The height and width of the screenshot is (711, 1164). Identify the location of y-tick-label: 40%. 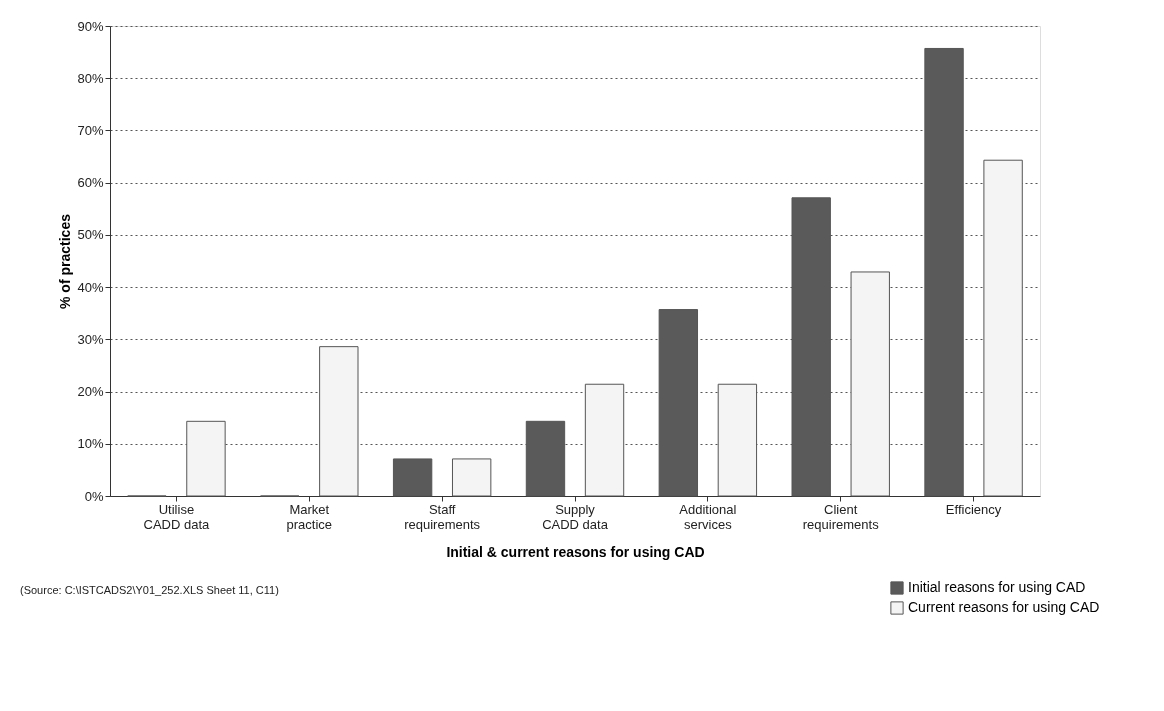
(90, 287).